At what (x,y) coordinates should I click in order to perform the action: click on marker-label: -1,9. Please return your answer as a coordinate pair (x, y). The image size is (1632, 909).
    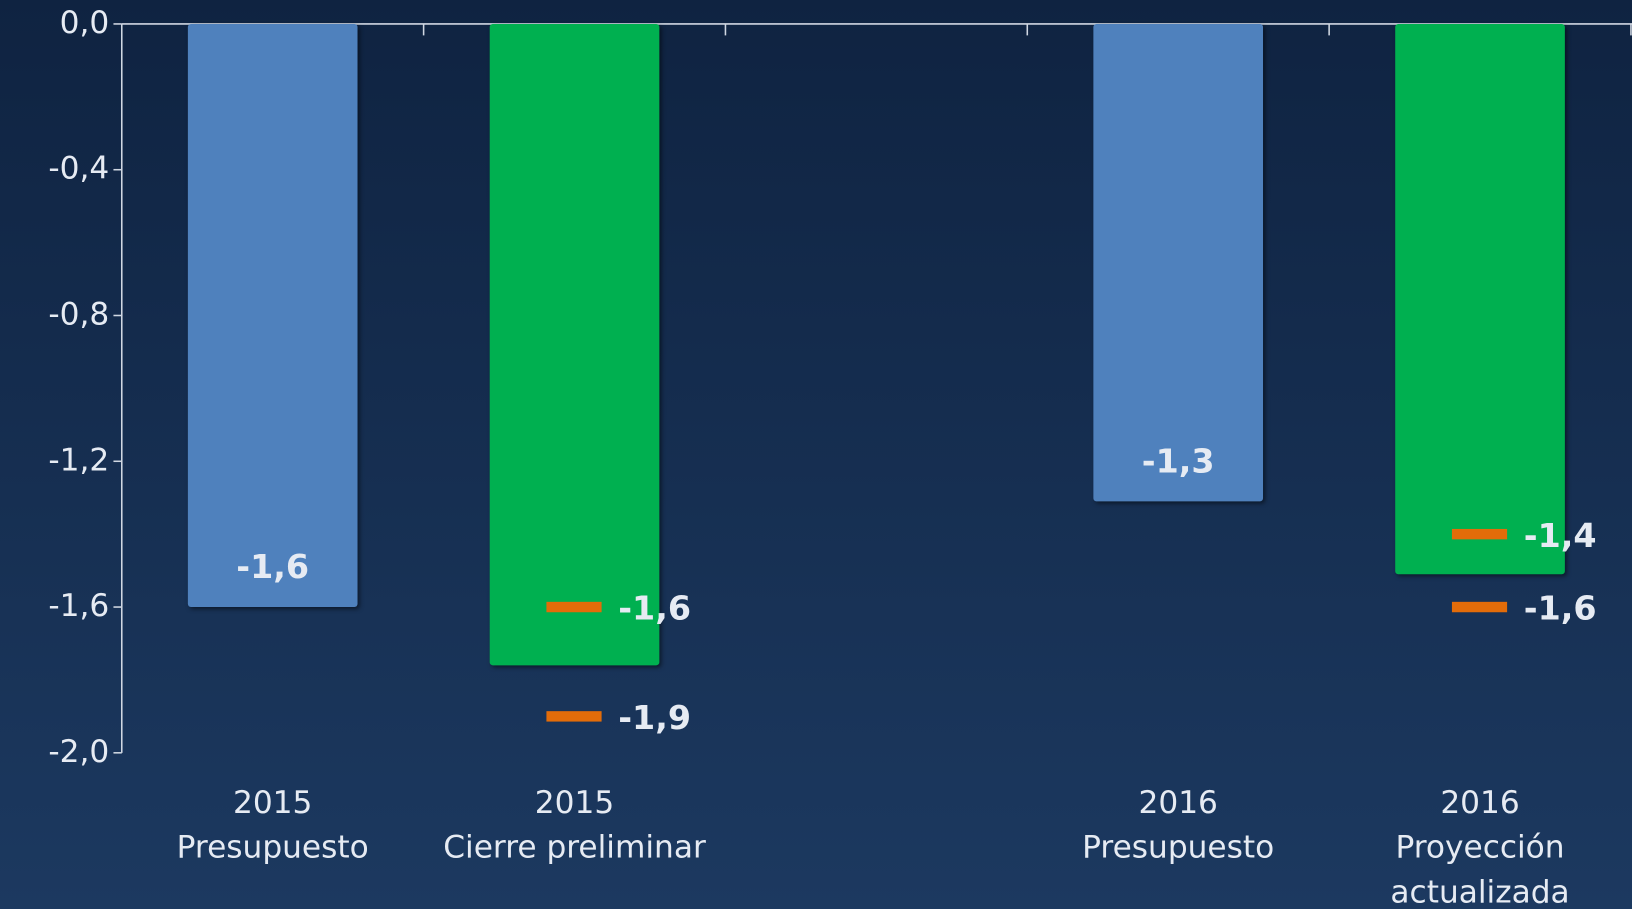
    Looking at the image, I should click on (654, 717).